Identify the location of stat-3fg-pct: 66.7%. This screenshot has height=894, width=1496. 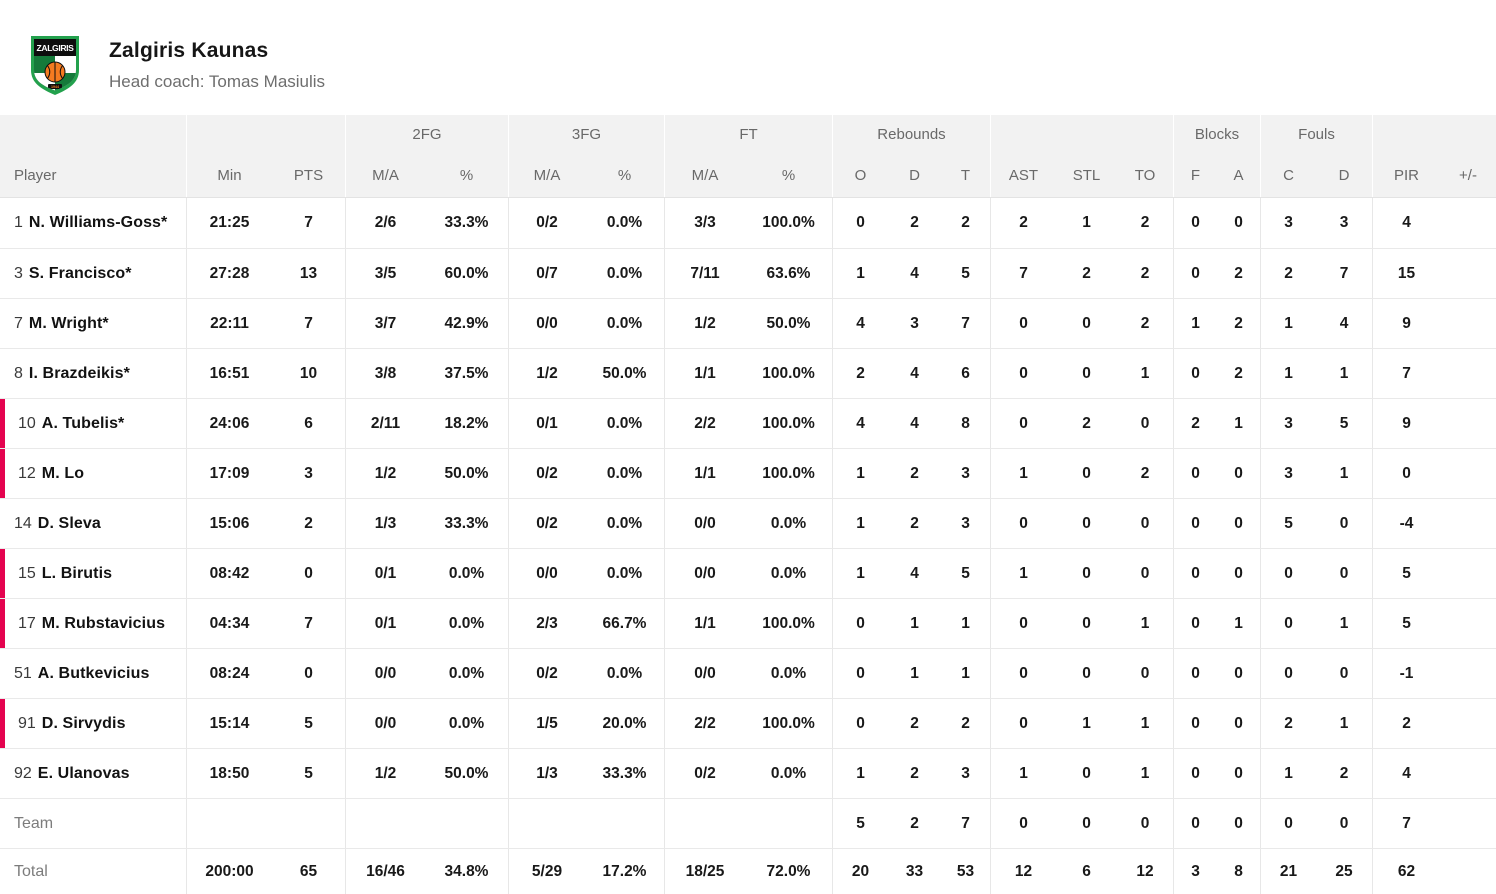
(624, 623).